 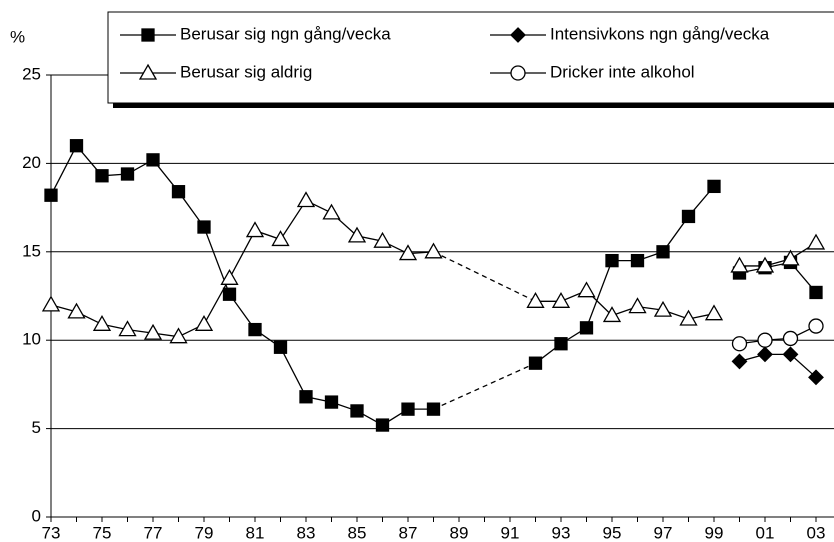 I want to click on y-tick-label: 10, so click(x=31, y=339).